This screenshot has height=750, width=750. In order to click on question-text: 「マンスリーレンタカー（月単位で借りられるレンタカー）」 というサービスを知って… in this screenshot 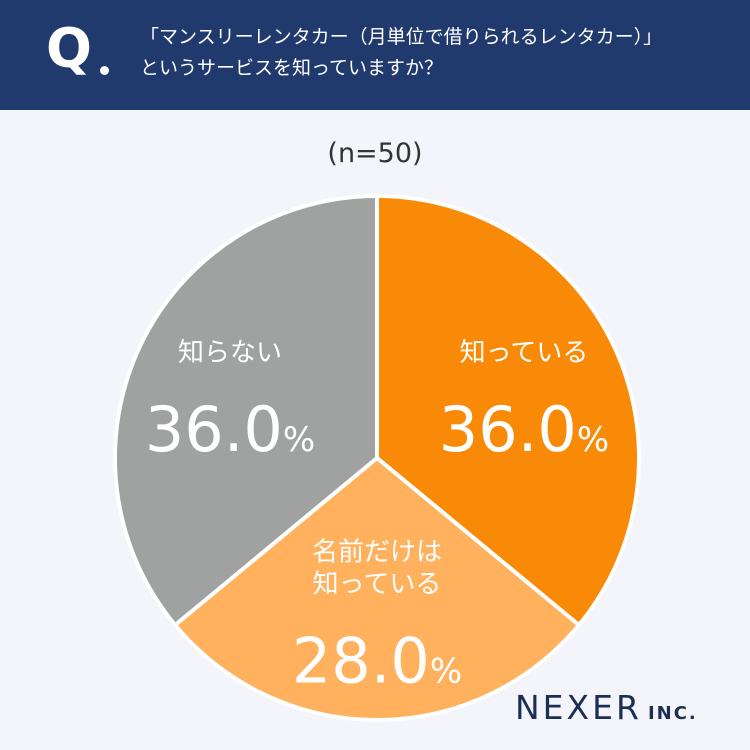, I will do `click(435, 53)`.